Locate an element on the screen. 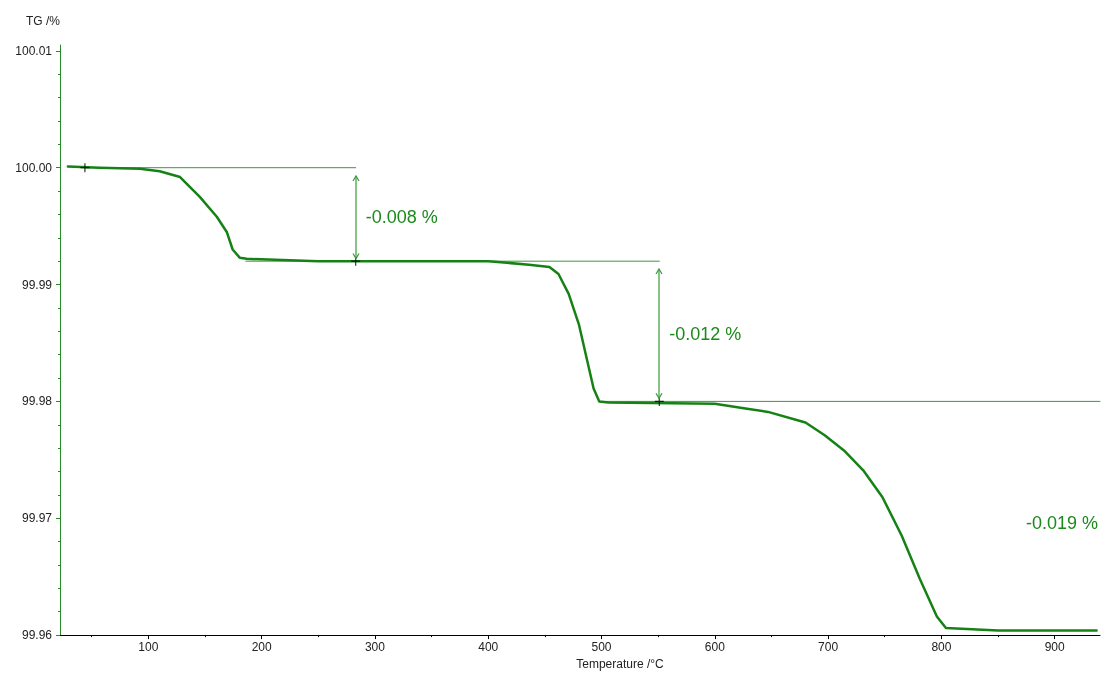 This screenshot has width=1102, height=675. y-tick-label: 99.98 is located at coordinates (37, 401).